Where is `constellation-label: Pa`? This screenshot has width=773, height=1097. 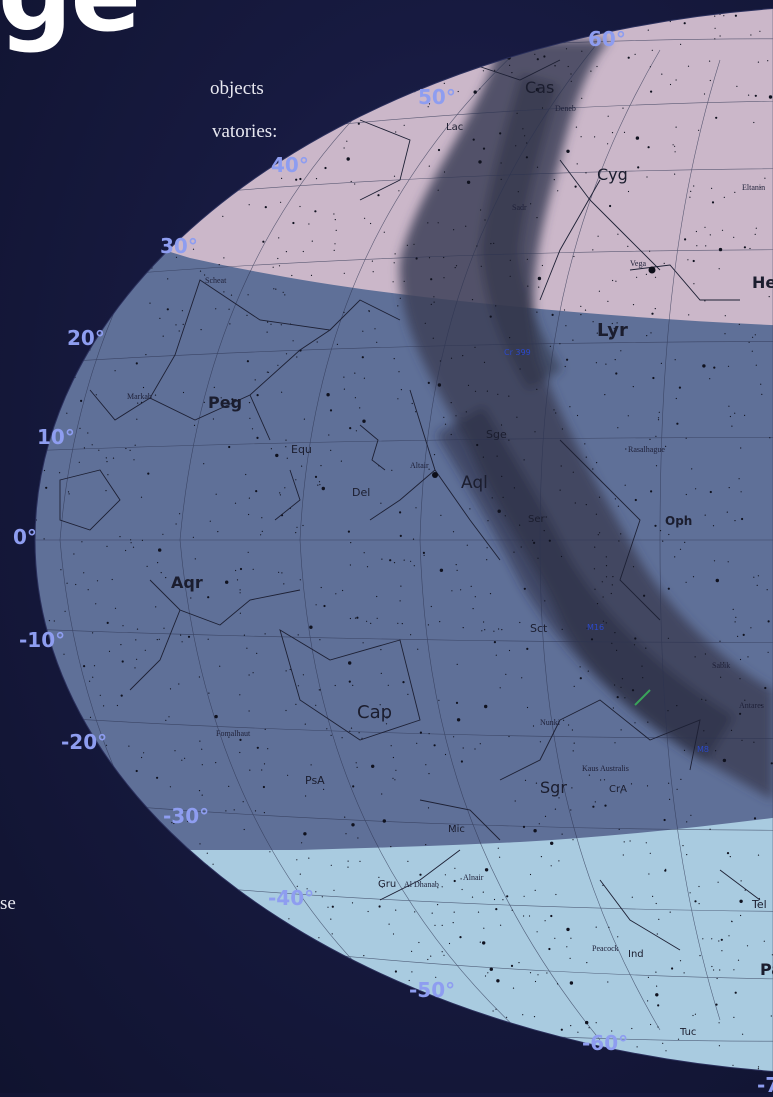
constellation-label: Pa is located at coordinates (766, 969).